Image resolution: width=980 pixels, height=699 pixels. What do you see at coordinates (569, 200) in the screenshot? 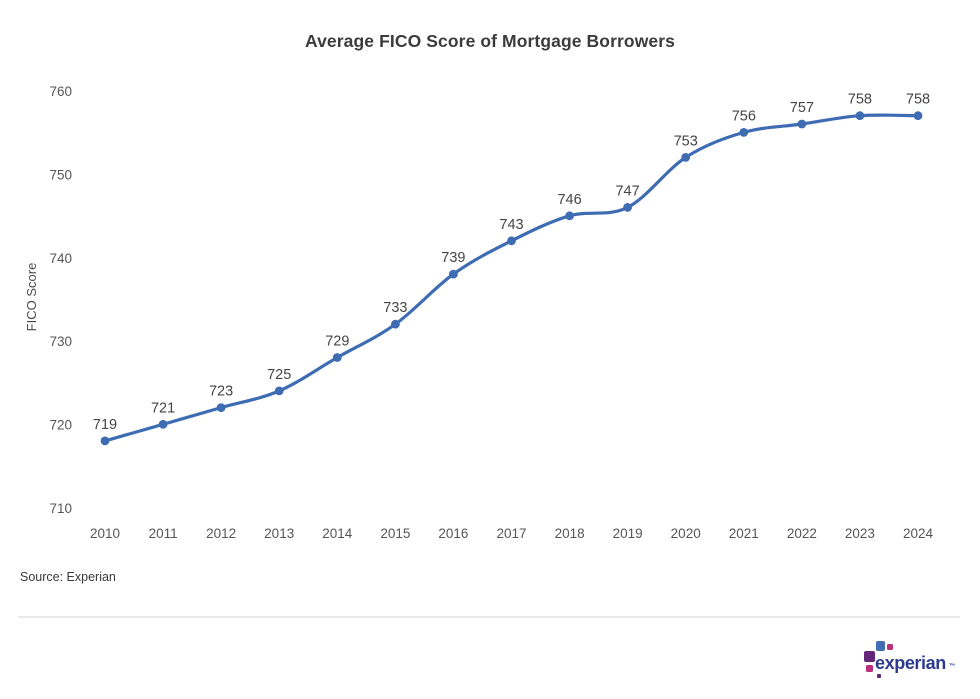
I see `data-label: 746` at bounding box center [569, 200].